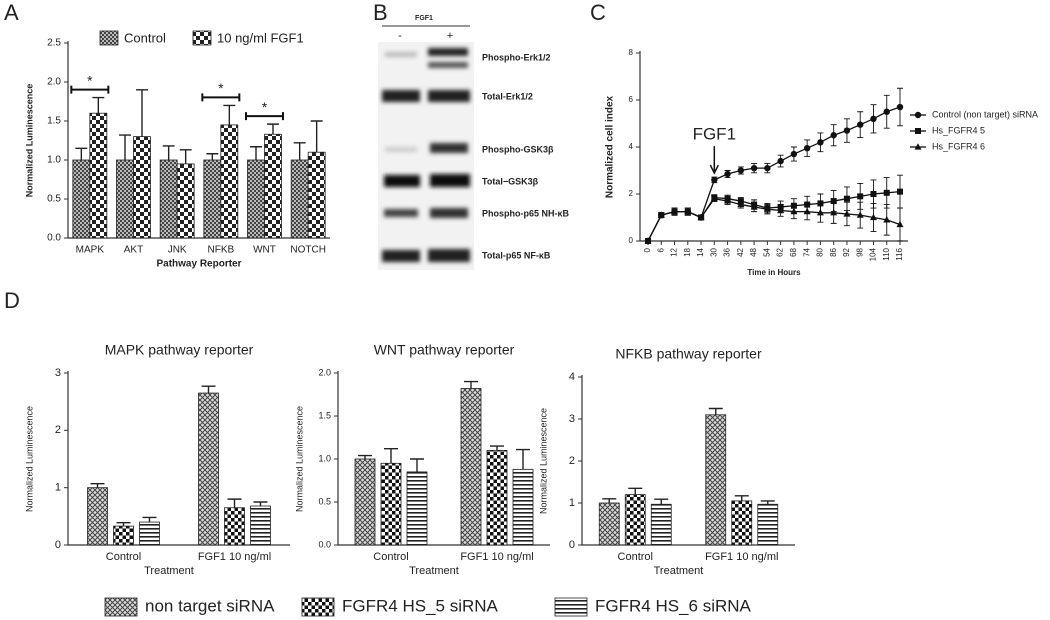 The image size is (1050, 620). I want to click on axis, so click(773, 146).